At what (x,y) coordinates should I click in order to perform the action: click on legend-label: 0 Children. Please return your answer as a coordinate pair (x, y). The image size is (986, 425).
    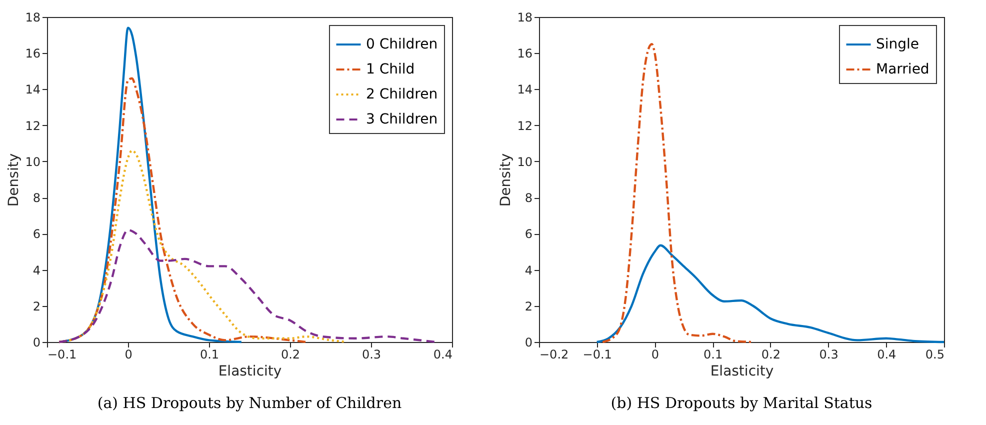
    Looking at the image, I should click on (402, 44).